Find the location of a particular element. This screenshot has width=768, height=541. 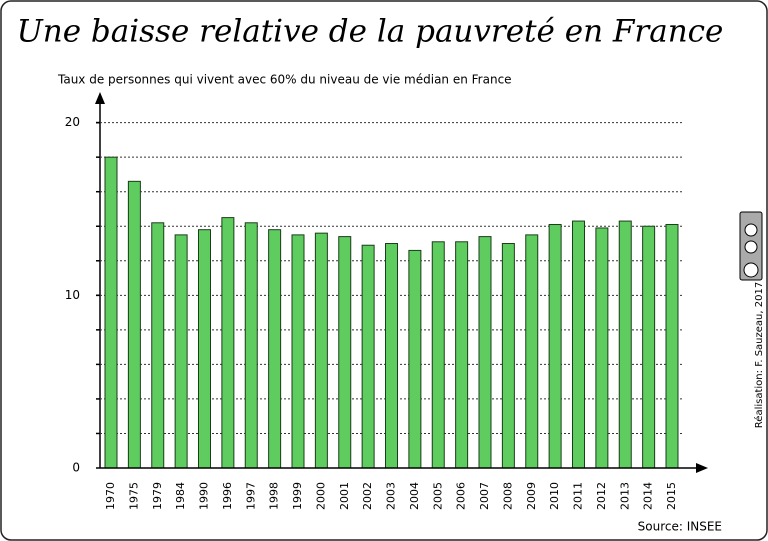

x-tick-label: 2011 is located at coordinates (578, 496).